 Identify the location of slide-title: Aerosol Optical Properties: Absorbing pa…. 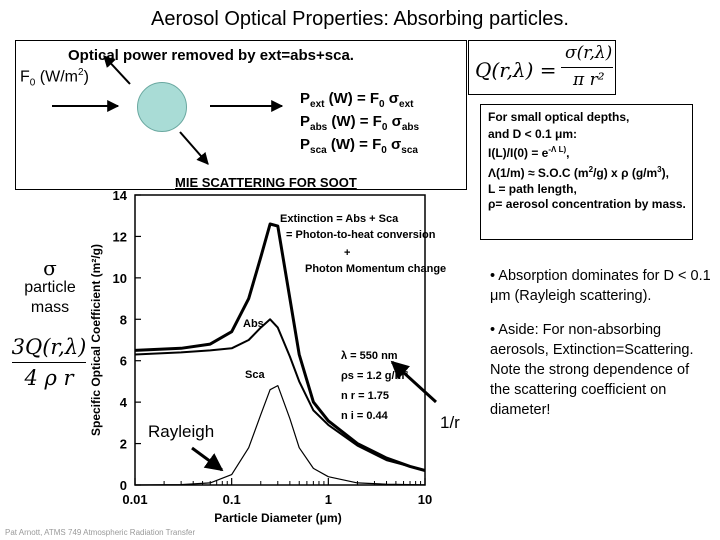
(360, 19).